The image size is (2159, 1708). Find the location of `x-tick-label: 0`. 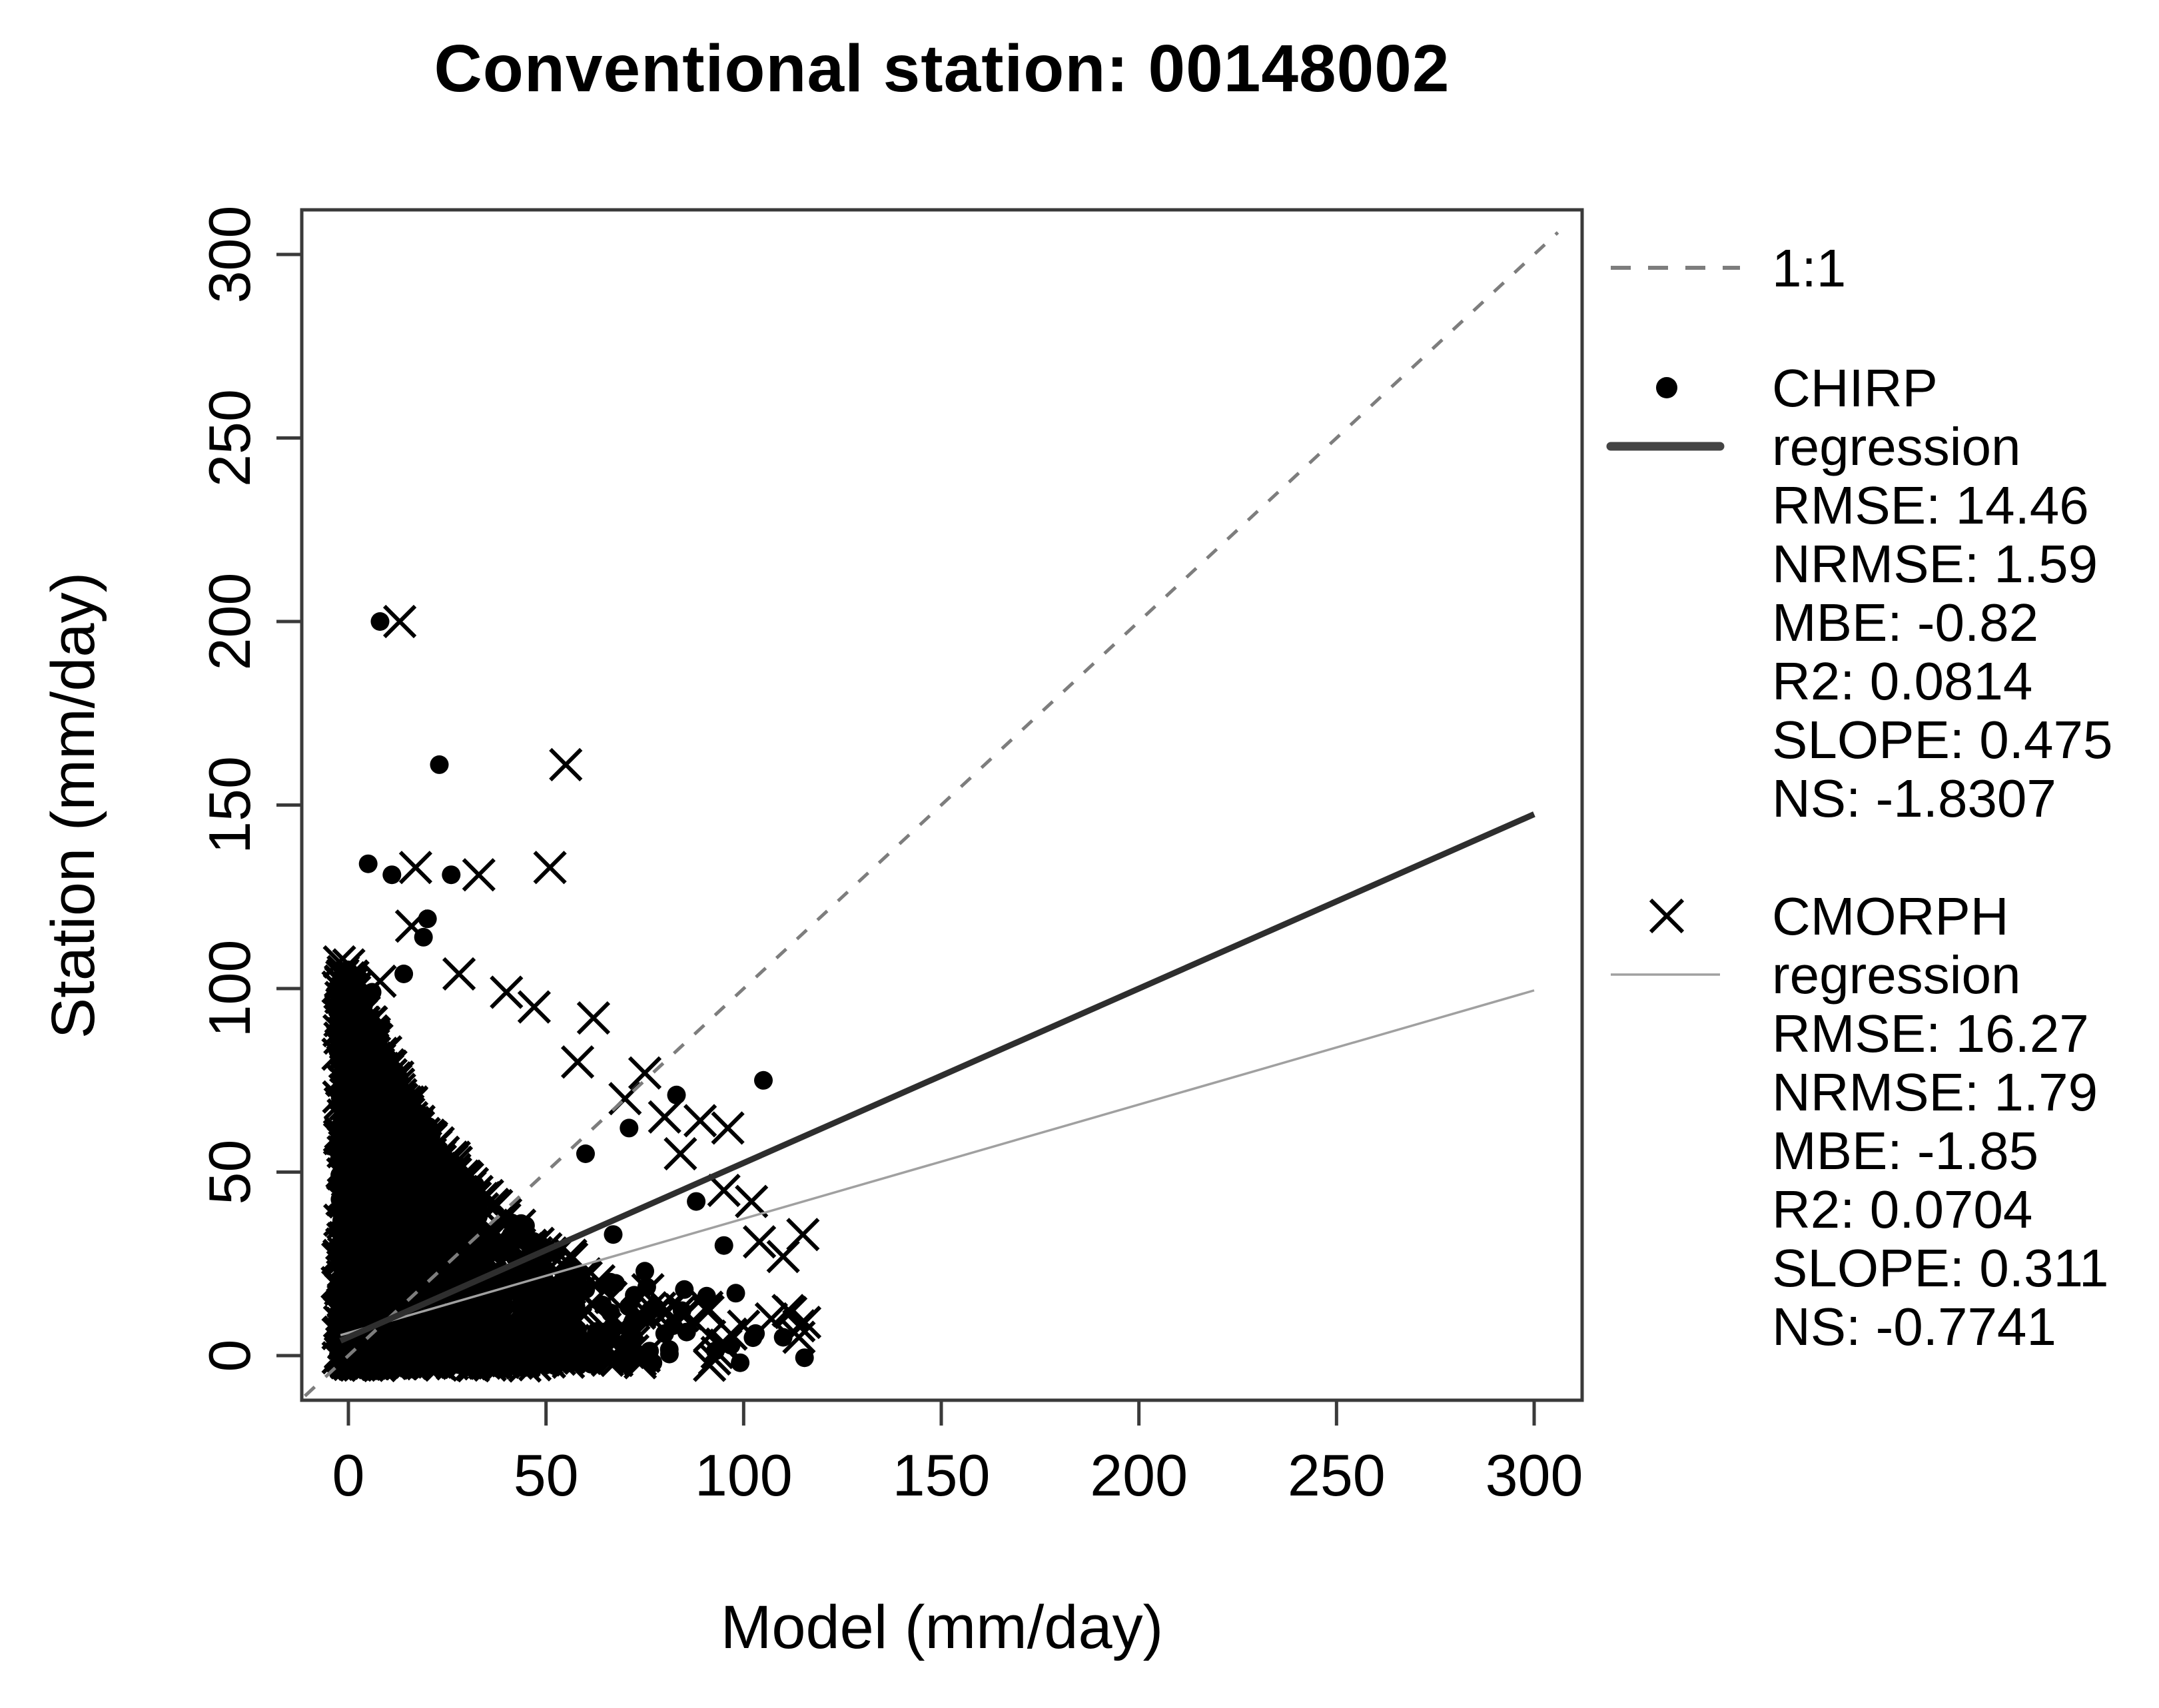

x-tick-label: 0 is located at coordinates (349, 1475).